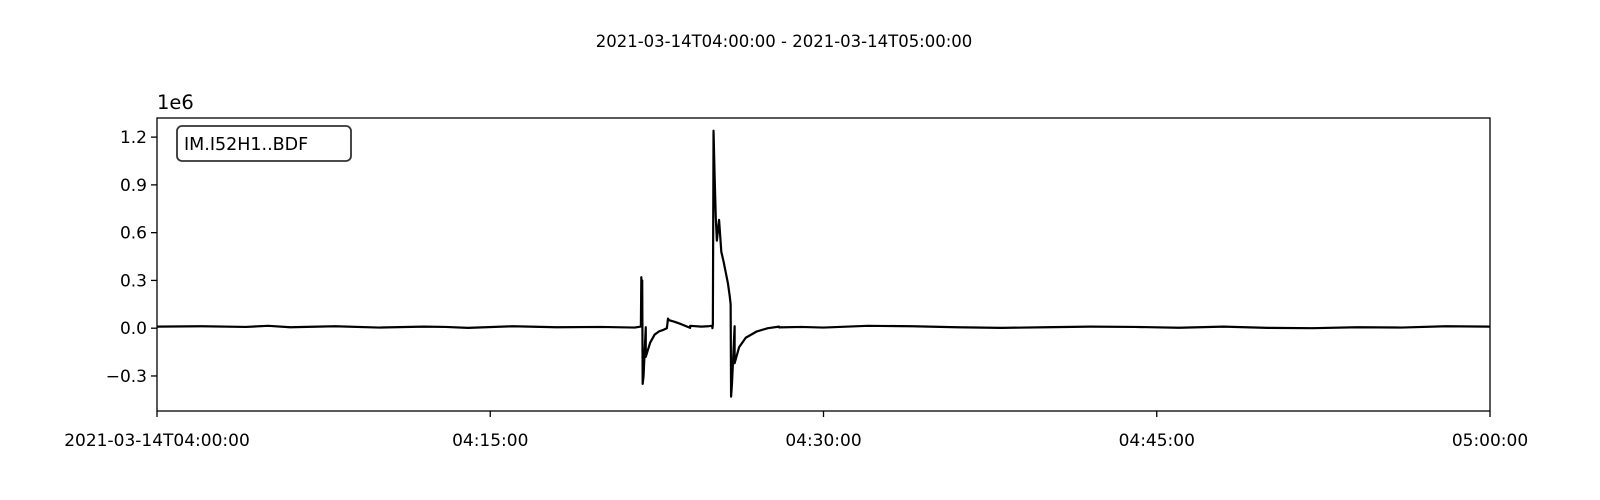  I want to click on x-tick-label: 04:45:00, so click(1157, 441).